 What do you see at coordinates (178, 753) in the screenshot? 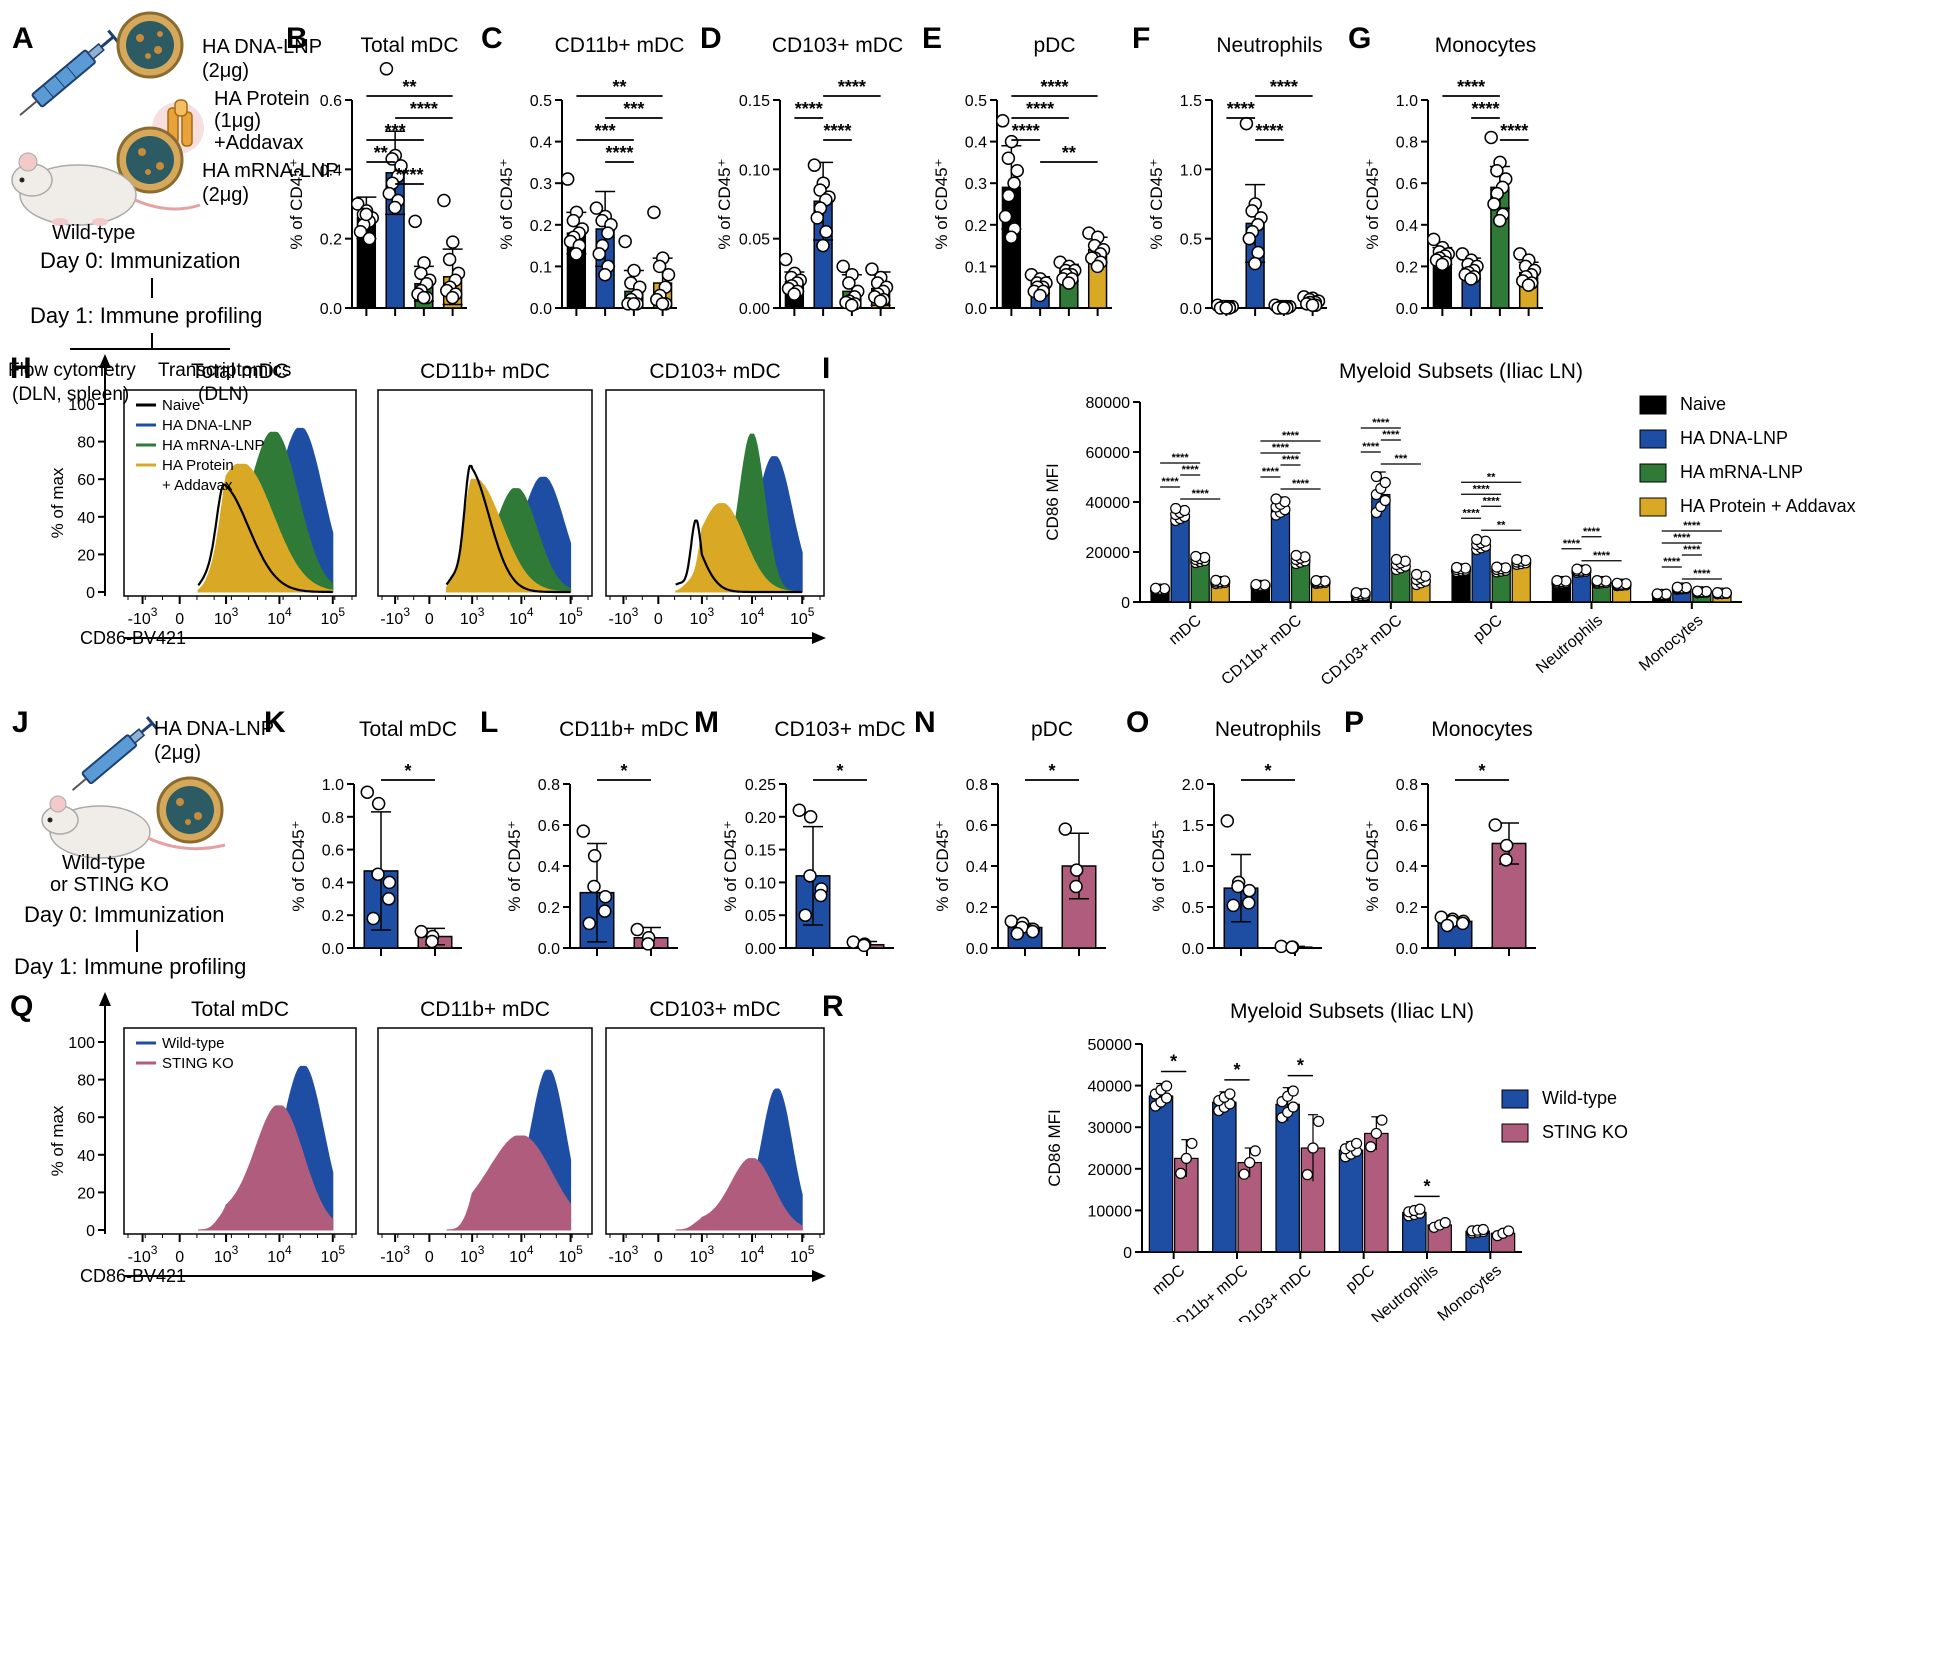
I see `schematic-j-dna-dose: (2μg)` at bounding box center [178, 753].